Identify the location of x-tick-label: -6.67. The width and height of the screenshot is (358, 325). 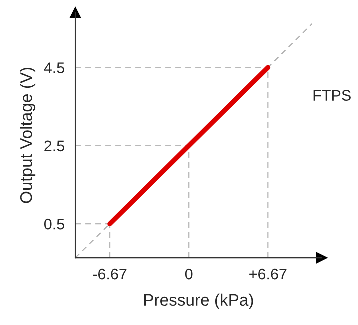
(110, 274).